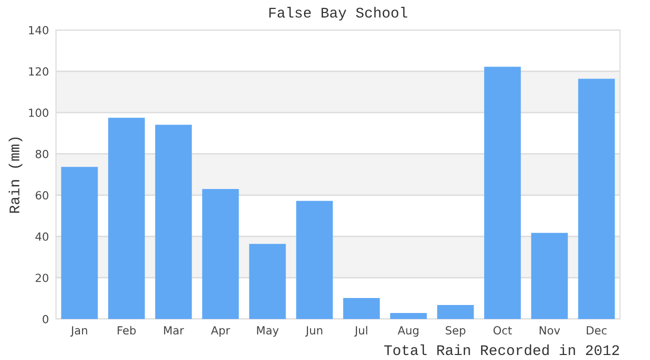 The image size is (650, 360). Describe the element at coordinates (268, 331) in the screenshot. I see `x-tick-label: May` at that location.